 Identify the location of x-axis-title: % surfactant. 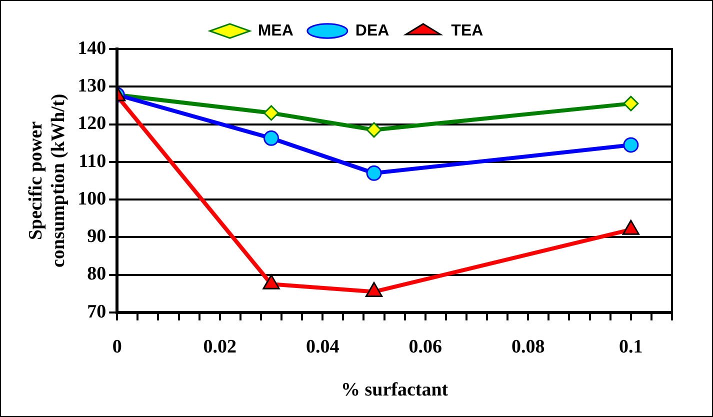
(394, 390).